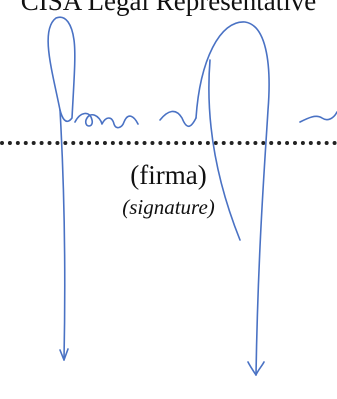  I want to click on cropped-heading: CISA Legal Representative, so click(168, 8).